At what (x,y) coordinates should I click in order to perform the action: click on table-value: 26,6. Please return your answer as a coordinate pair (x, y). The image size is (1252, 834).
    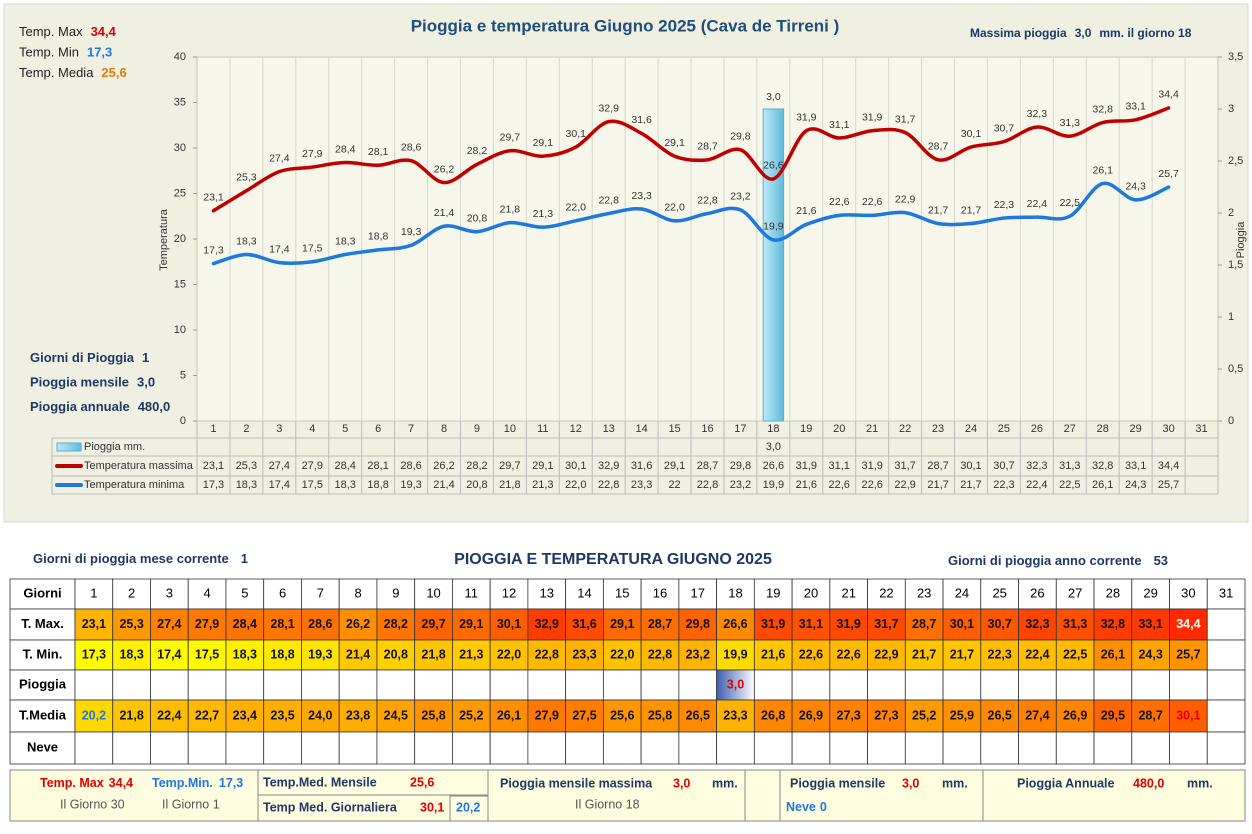
    Looking at the image, I should click on (773, 466).